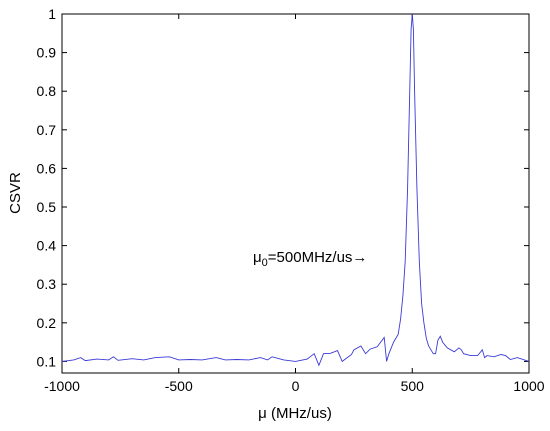 The width and height of the screenshot is (550, 431). Describe the element at coordinates (47, 246) in the screenshot. I see `y-tick-label: 0.4` at that location.